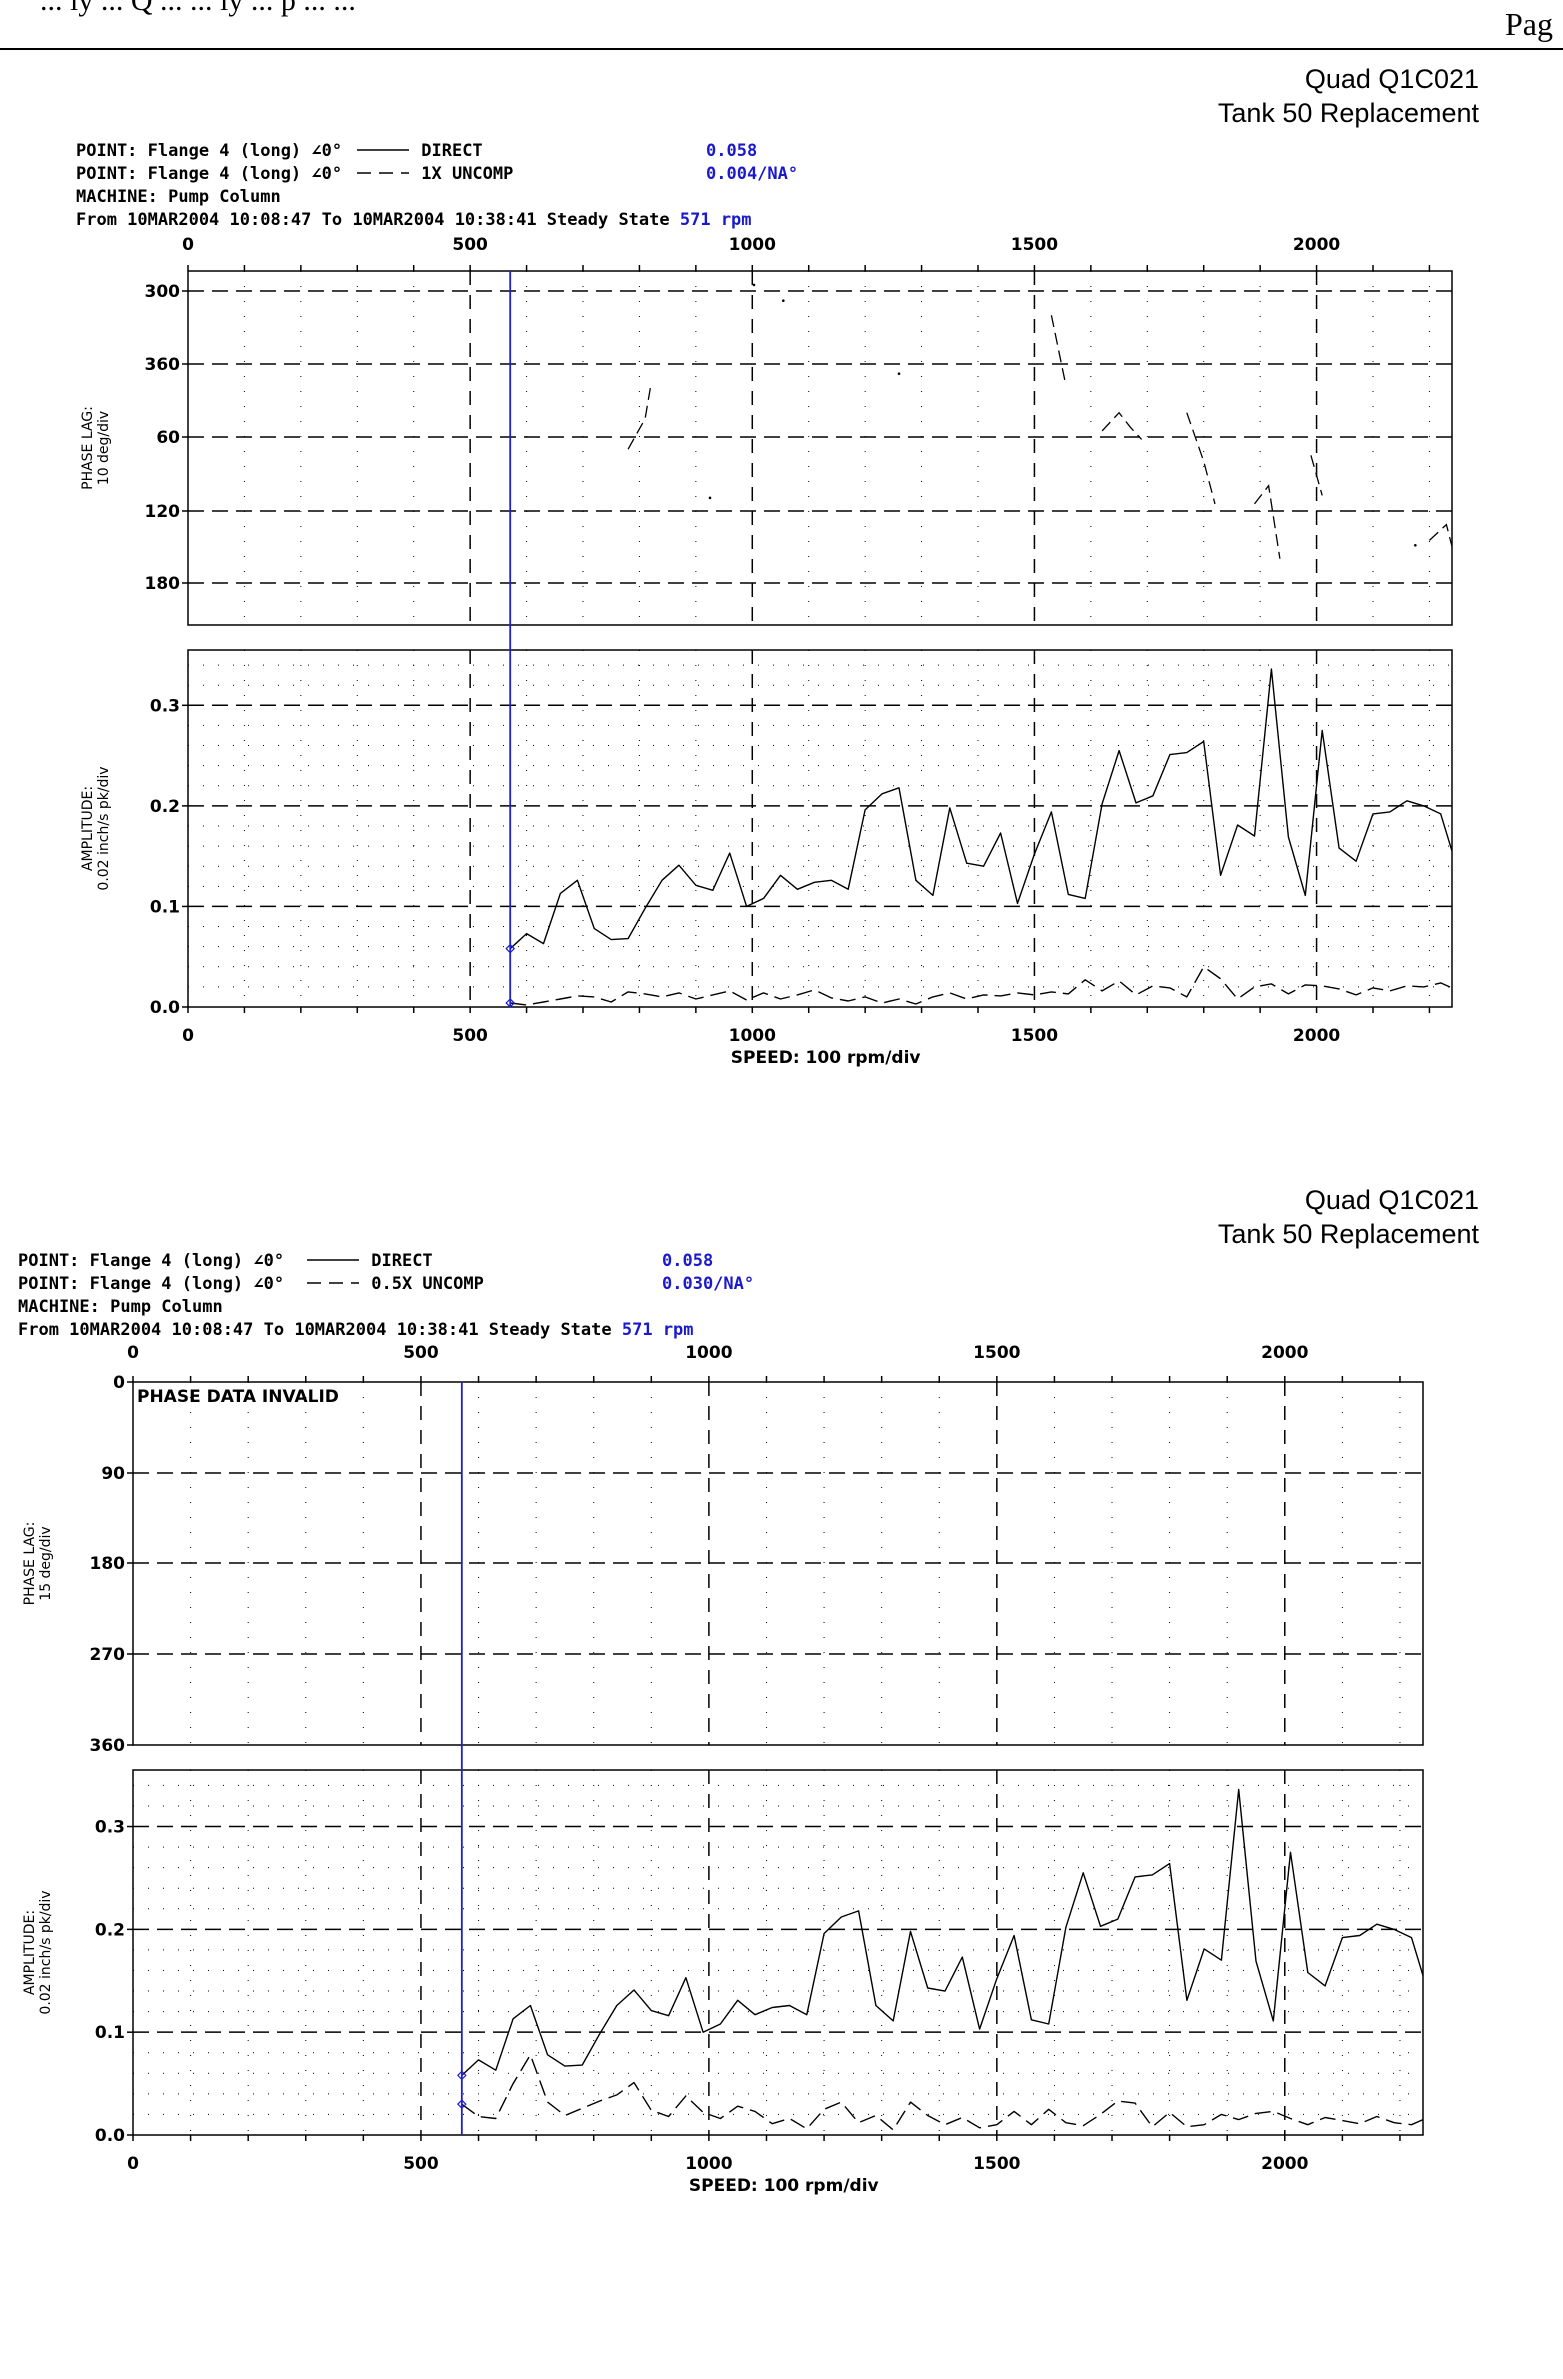  I want to click on chart-2-value-1: 0.058, so click(688, 1261).